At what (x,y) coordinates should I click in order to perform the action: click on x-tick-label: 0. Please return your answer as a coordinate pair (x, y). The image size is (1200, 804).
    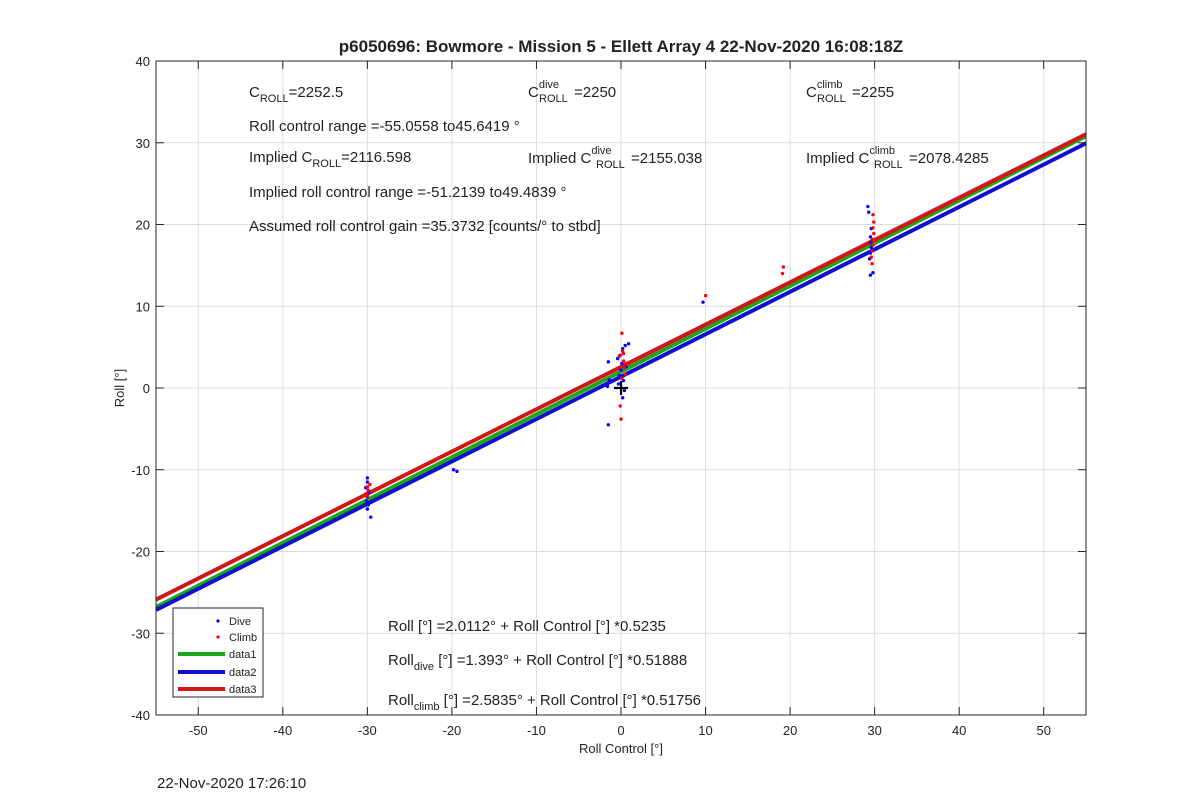
    Looking at the image, I should click on (620, 730).